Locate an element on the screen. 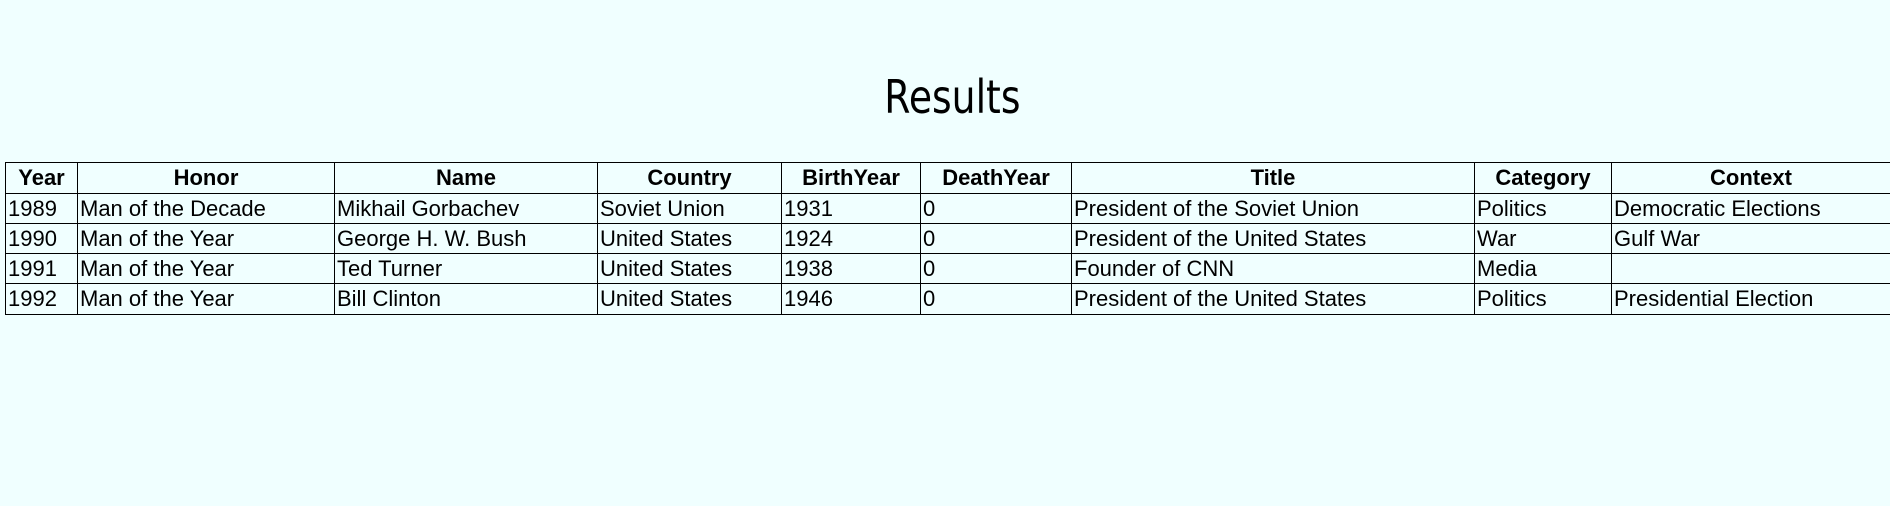 The height and width of the screenshot is (506, 1890). column-header-title: Title is located at coordinates (1273, 178).